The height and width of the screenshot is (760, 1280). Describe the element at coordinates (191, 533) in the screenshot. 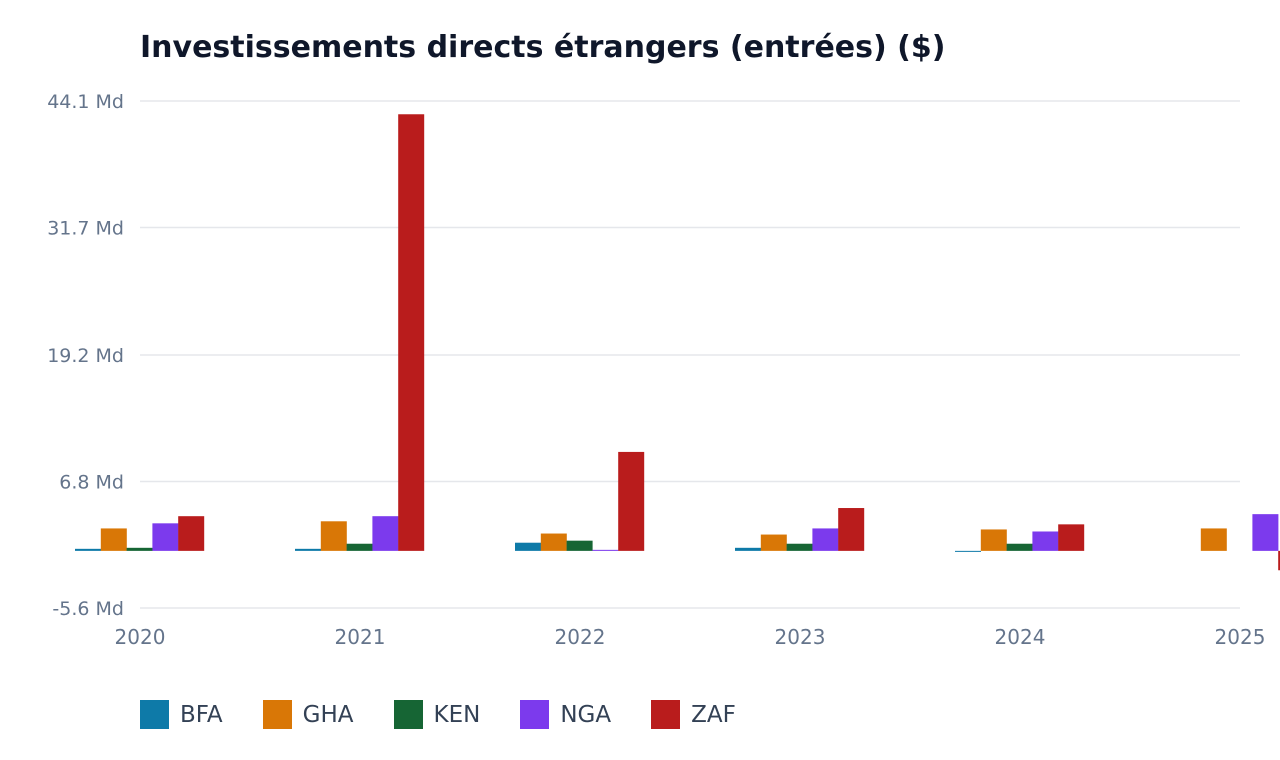

I see `bar-zaf-2020` at that location.